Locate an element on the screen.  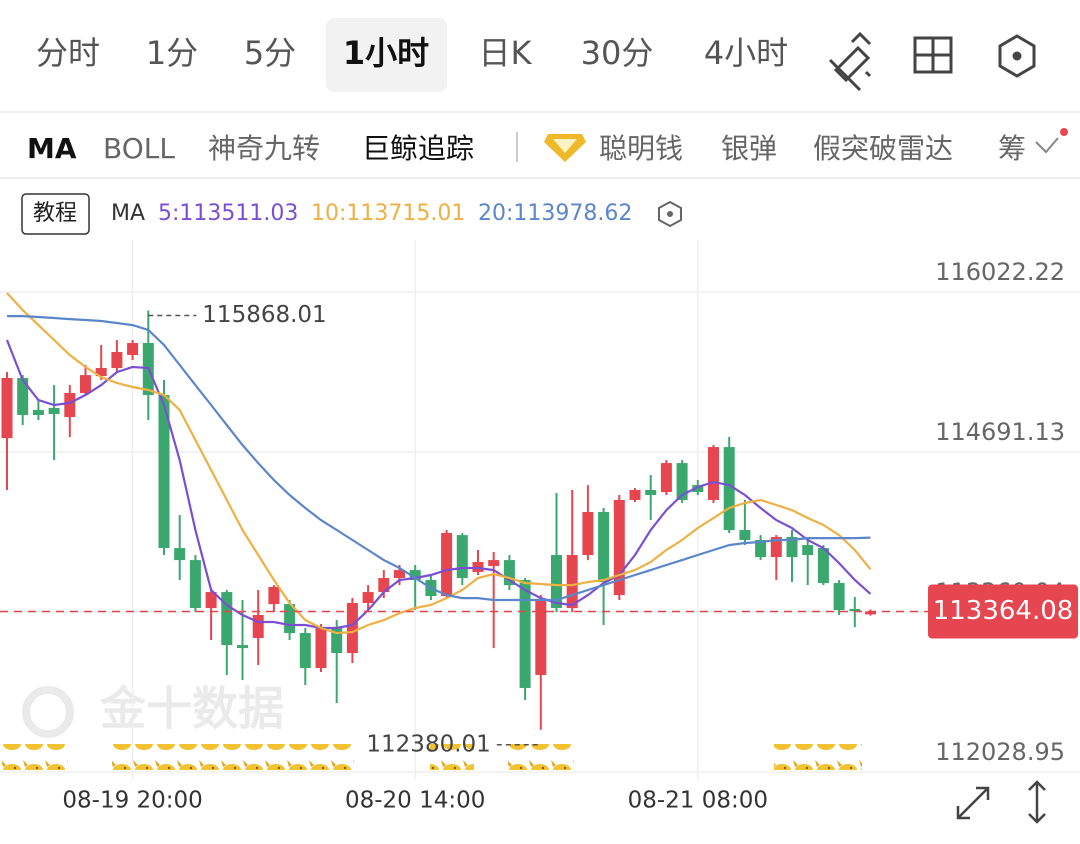
timeframe-tab: 5分 is located at coordinates (270, 53).